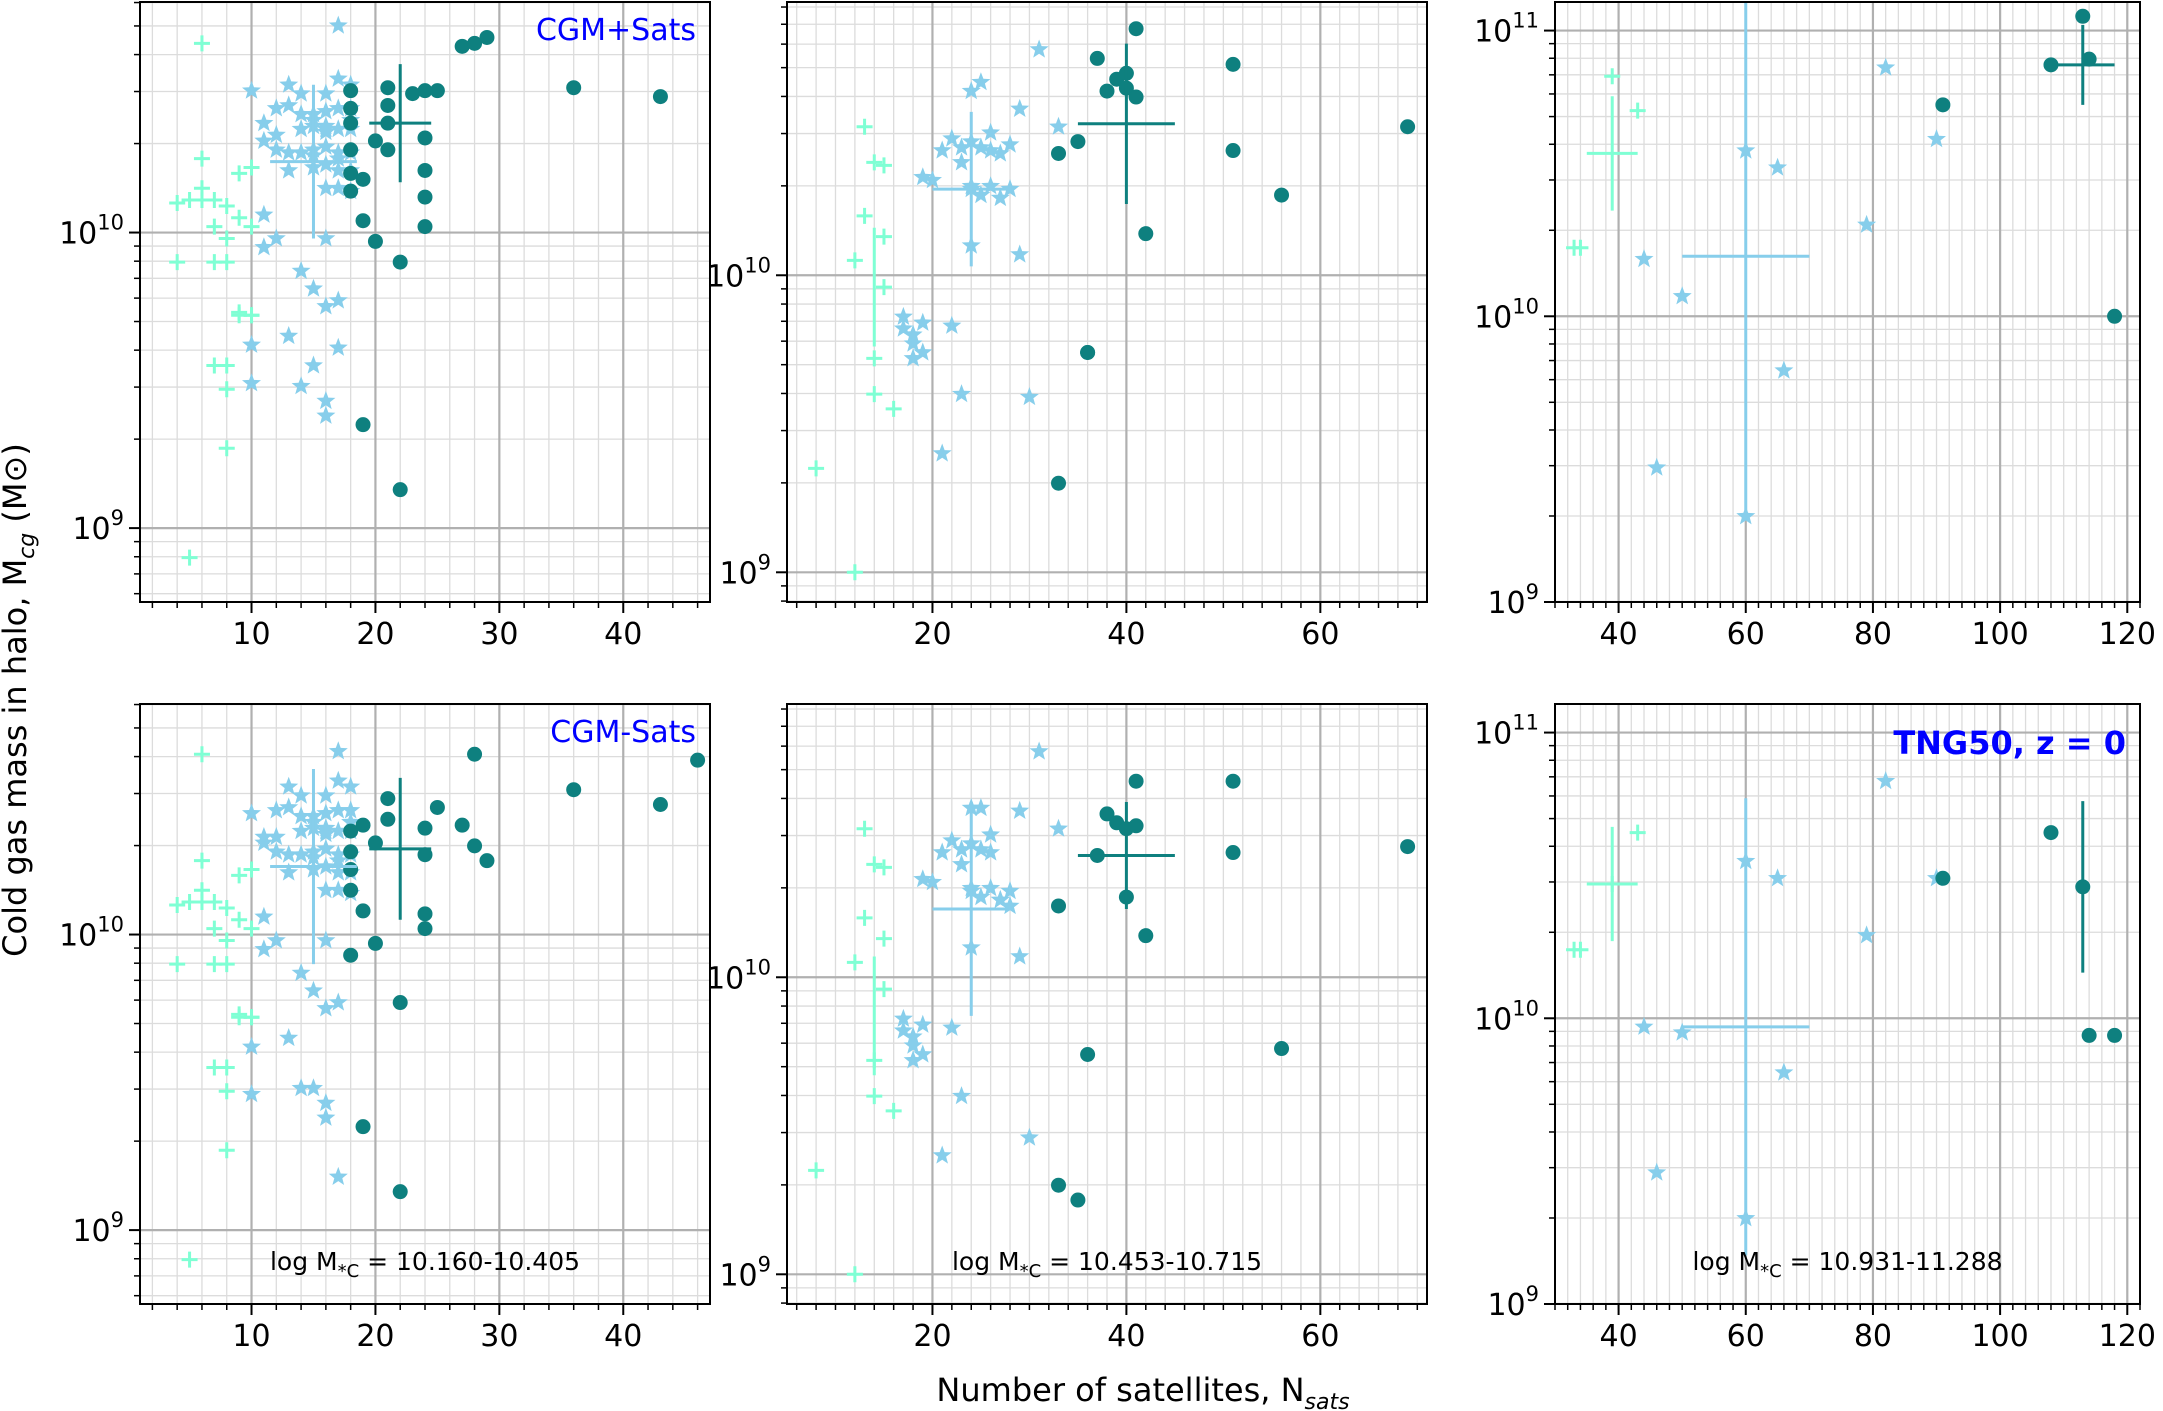 Image resolution: width=2163 pixels, height=1411 pixels. Describe the element at coordinates (1513, 1302) in the screenshot. I see `y-tick-label: 109` at that location.